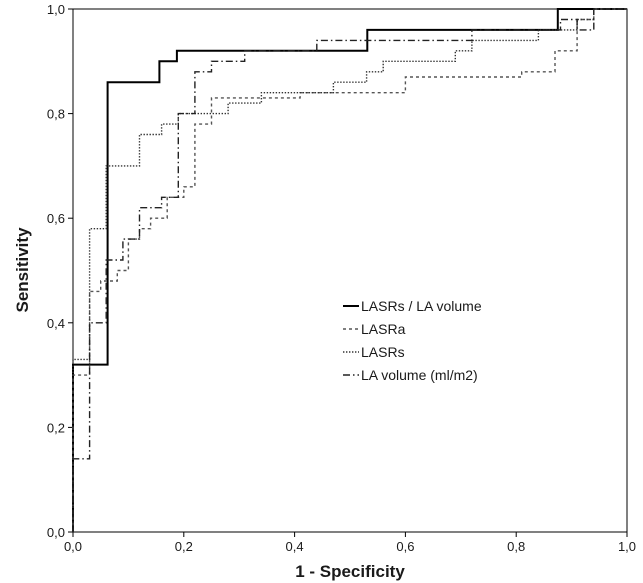  What do you see at coordinates (419, 375) in the screenshot?
I see `legend-label-4: LA volume (ml/m2)` at bounding box center [419, 375].